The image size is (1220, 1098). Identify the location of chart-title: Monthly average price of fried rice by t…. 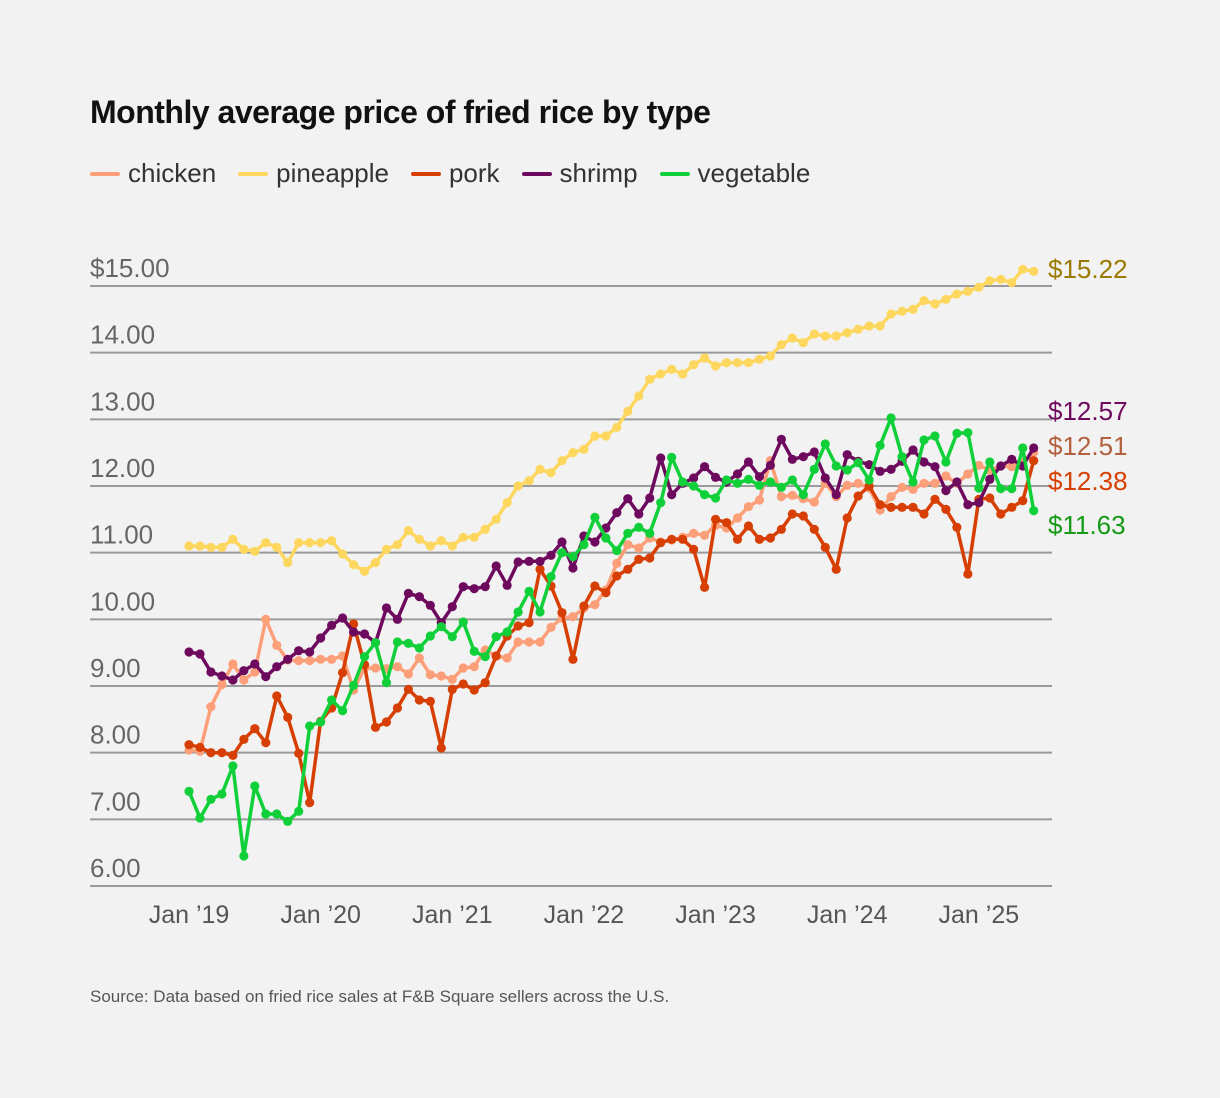
(400, 112).